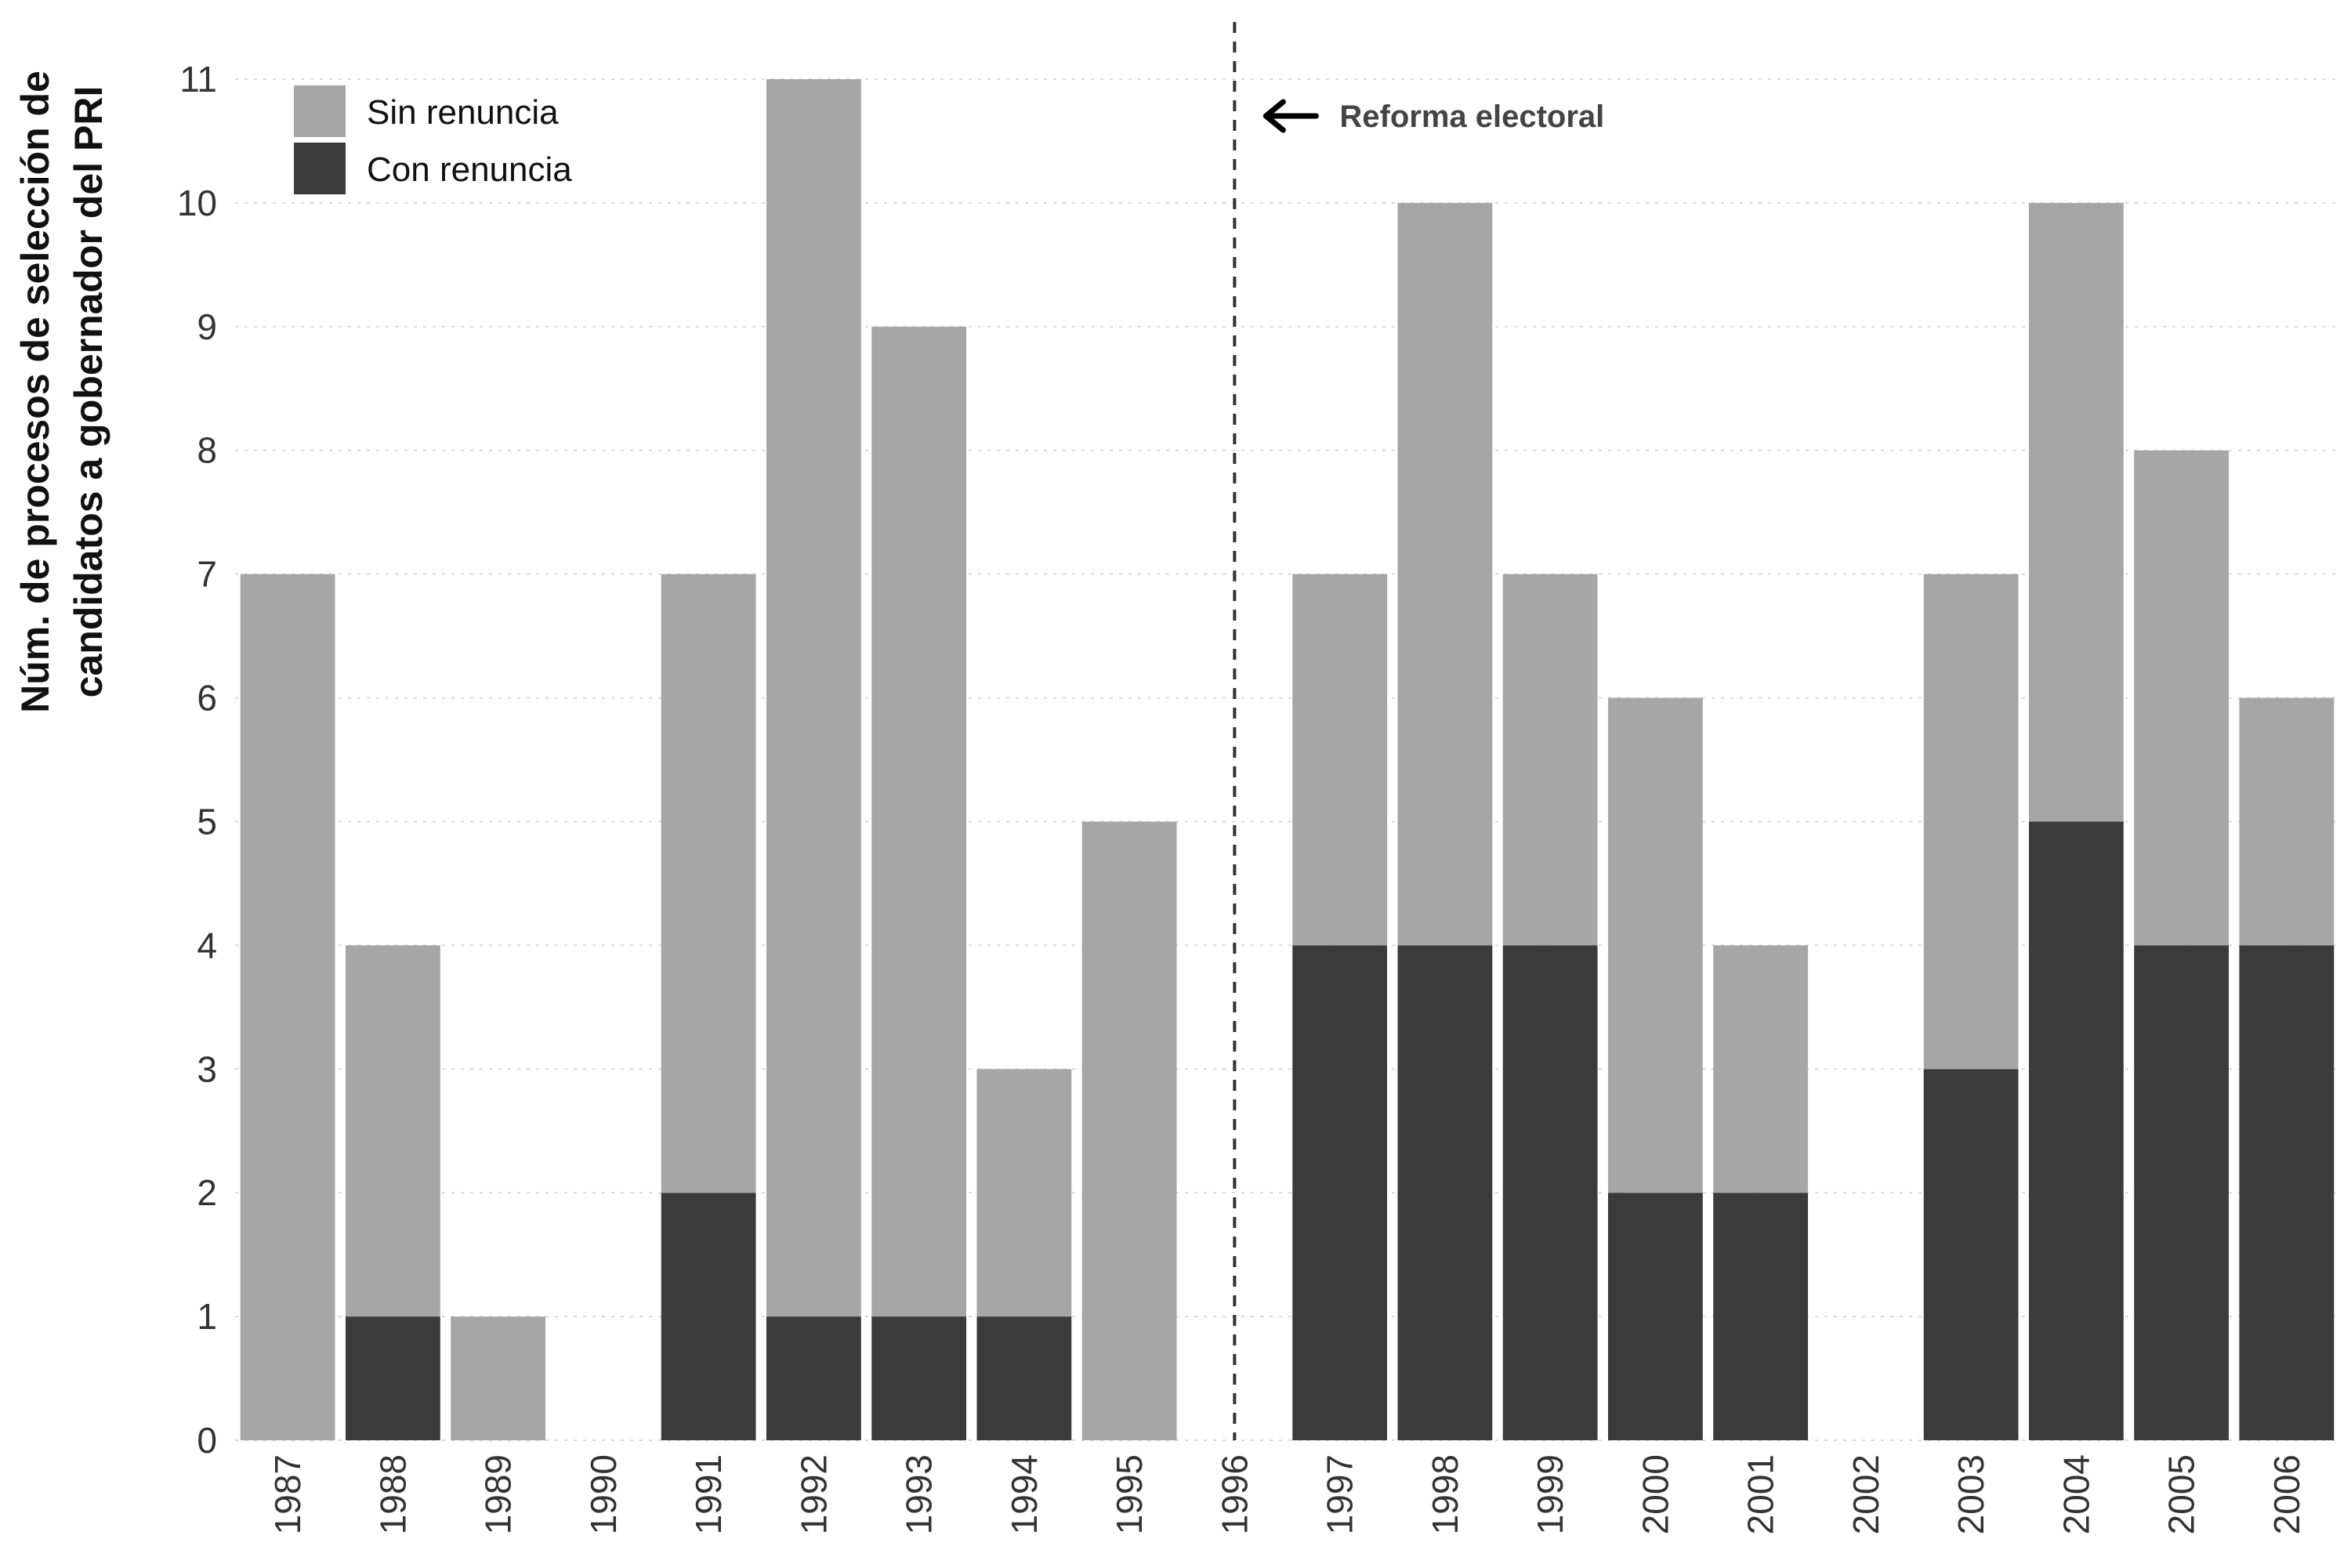  What do you see at coordinates (1024, 1193) in the screenshot?
I see `bar-1994-sin-renuncia` at bounding box center [1024, 1193].